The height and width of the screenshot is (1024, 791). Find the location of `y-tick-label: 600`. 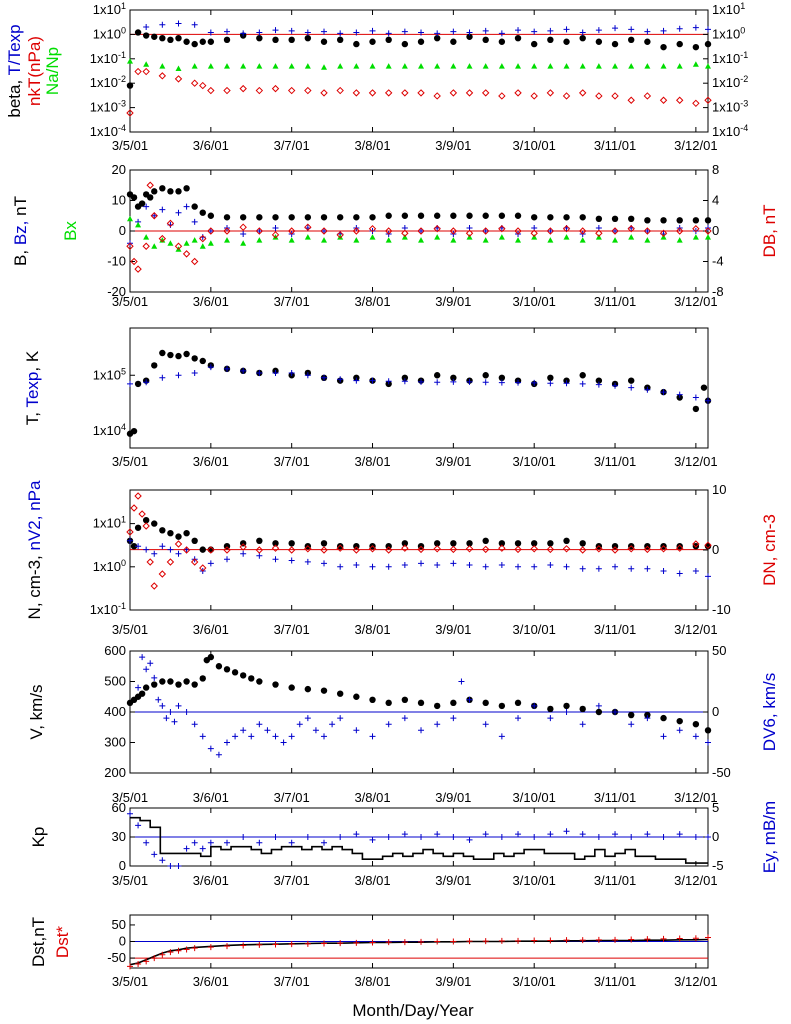

y-tick-label: 600 is located at coordinates (115, 650).